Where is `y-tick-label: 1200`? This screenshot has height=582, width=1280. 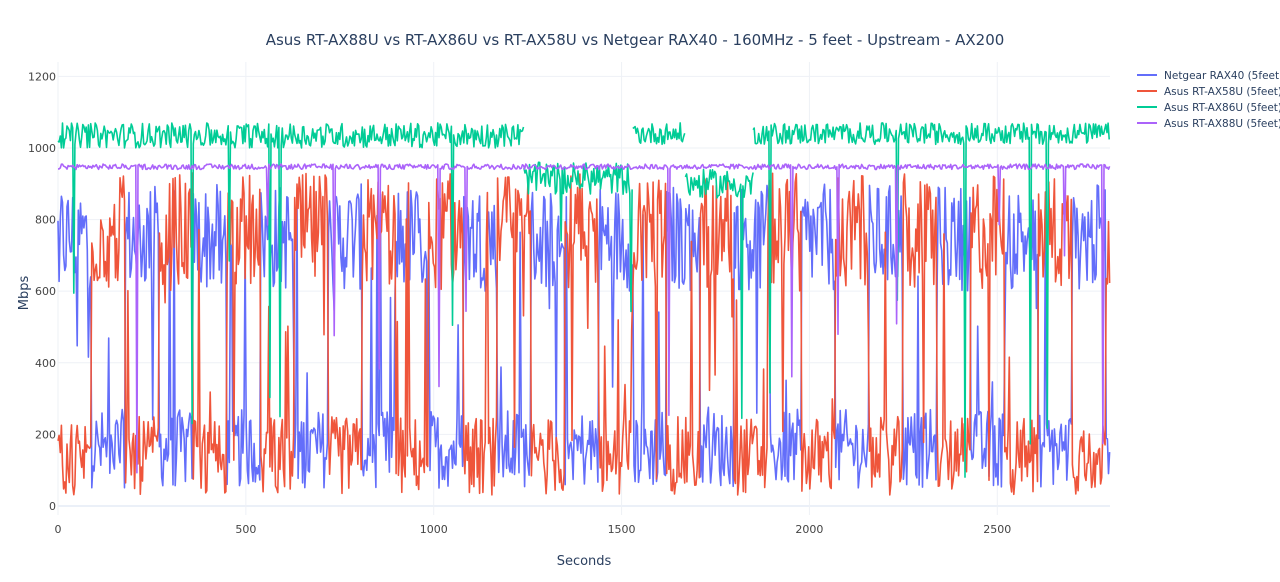
y-tick-label: 1200 is located at coordinates (42, 76).